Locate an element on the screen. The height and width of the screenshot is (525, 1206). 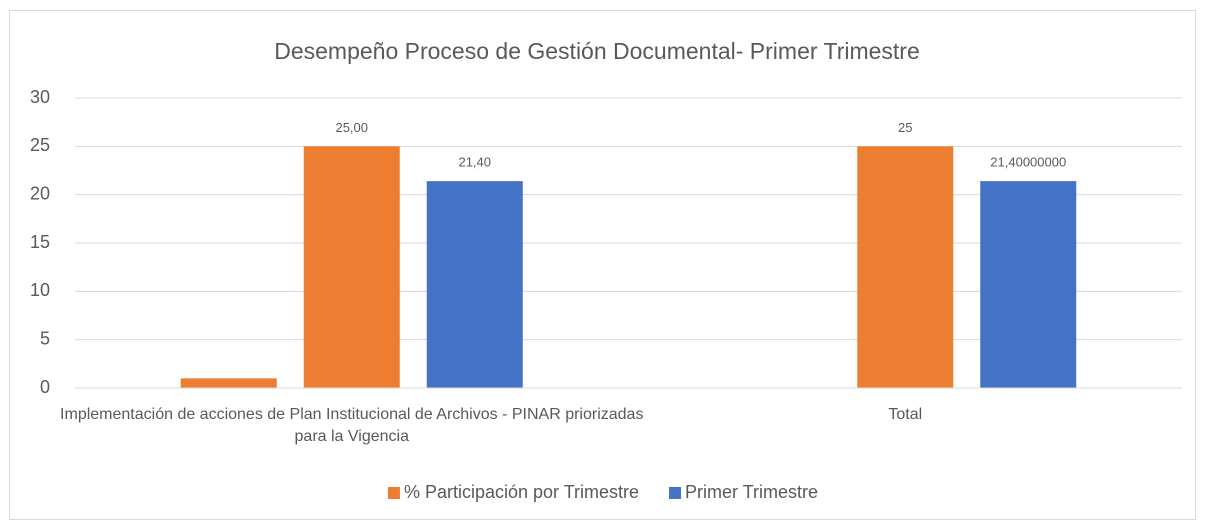
y-tick-label: 0 is located at coordinates (45, 387).